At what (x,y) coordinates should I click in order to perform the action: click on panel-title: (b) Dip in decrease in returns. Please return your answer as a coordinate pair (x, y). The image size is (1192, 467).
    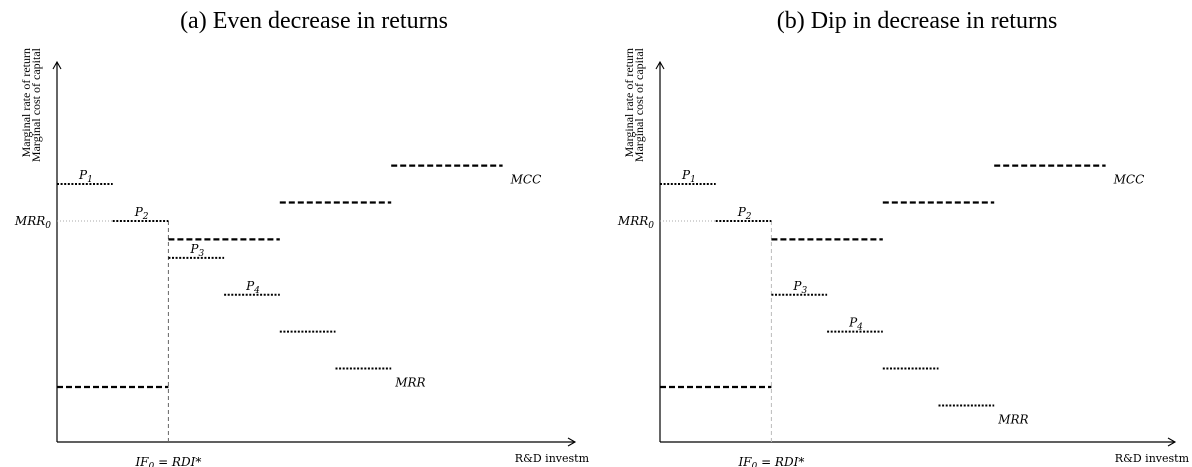
    Looking at the image, I should click on (917, 21).